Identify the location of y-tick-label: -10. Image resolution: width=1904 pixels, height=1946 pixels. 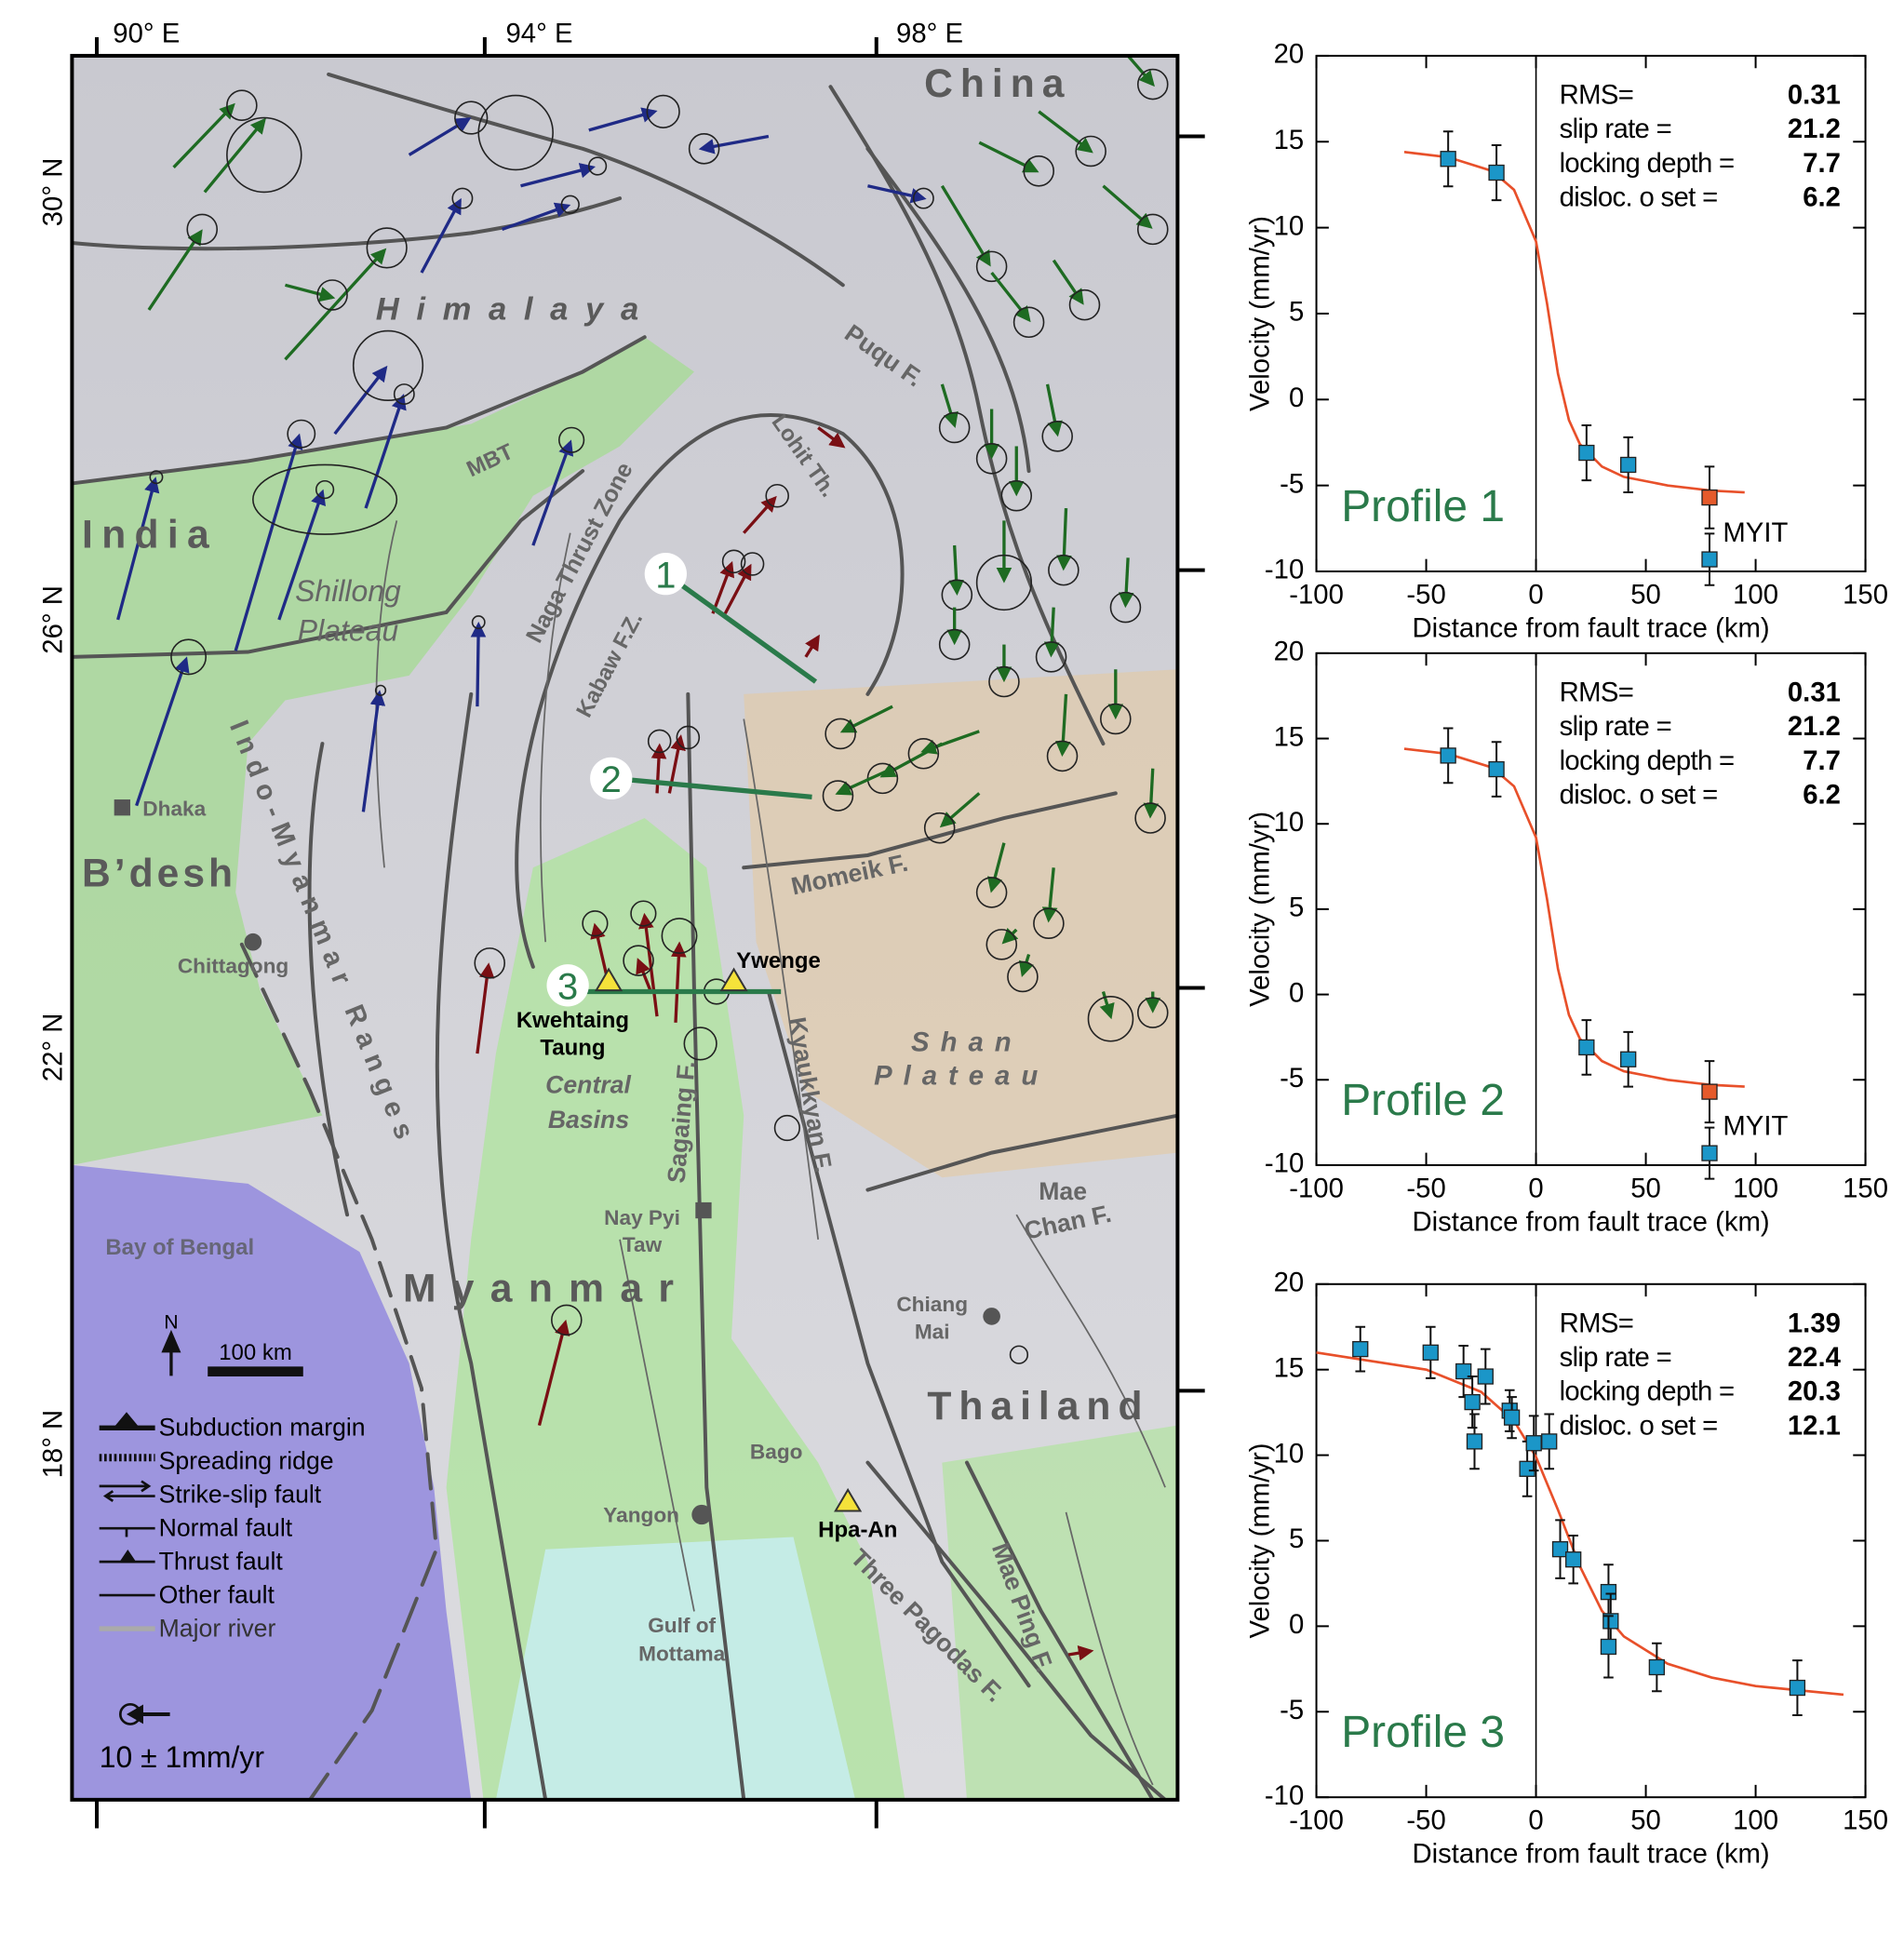
(1284, 570).